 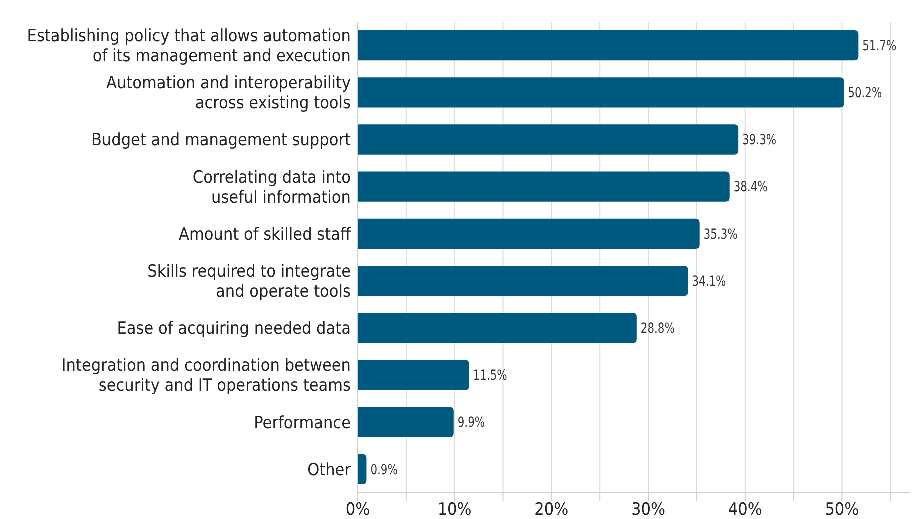 I want to click on x-tick-label: 40%, so click(x=745, y=509).